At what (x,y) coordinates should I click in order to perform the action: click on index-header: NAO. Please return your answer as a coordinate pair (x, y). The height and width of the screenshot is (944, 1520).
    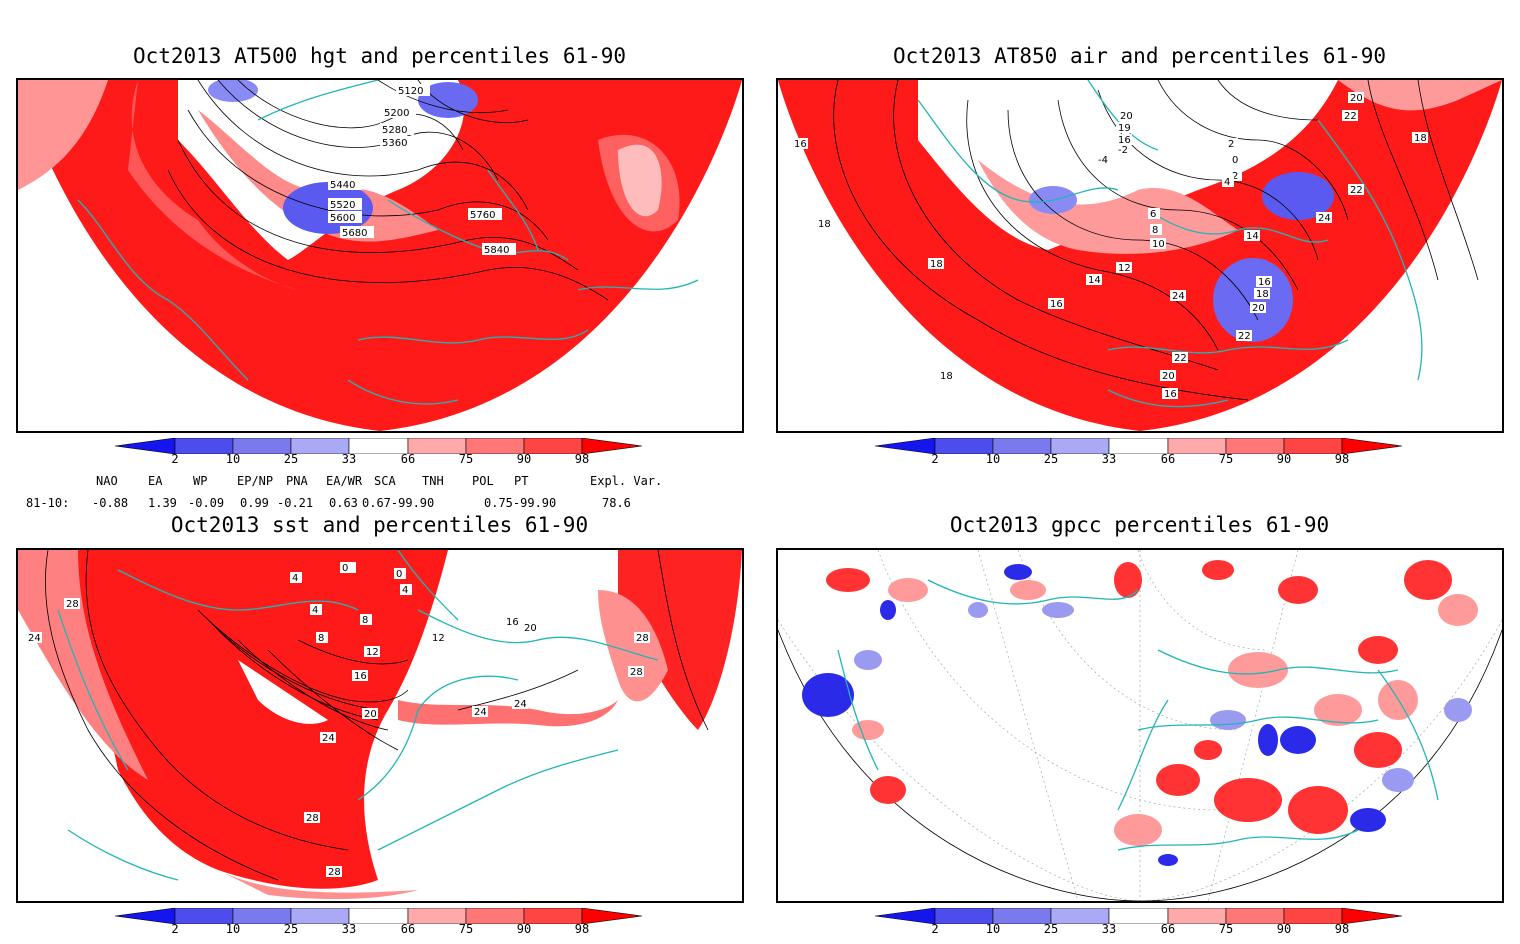
    Looking at the image, I should click on (107, 481).